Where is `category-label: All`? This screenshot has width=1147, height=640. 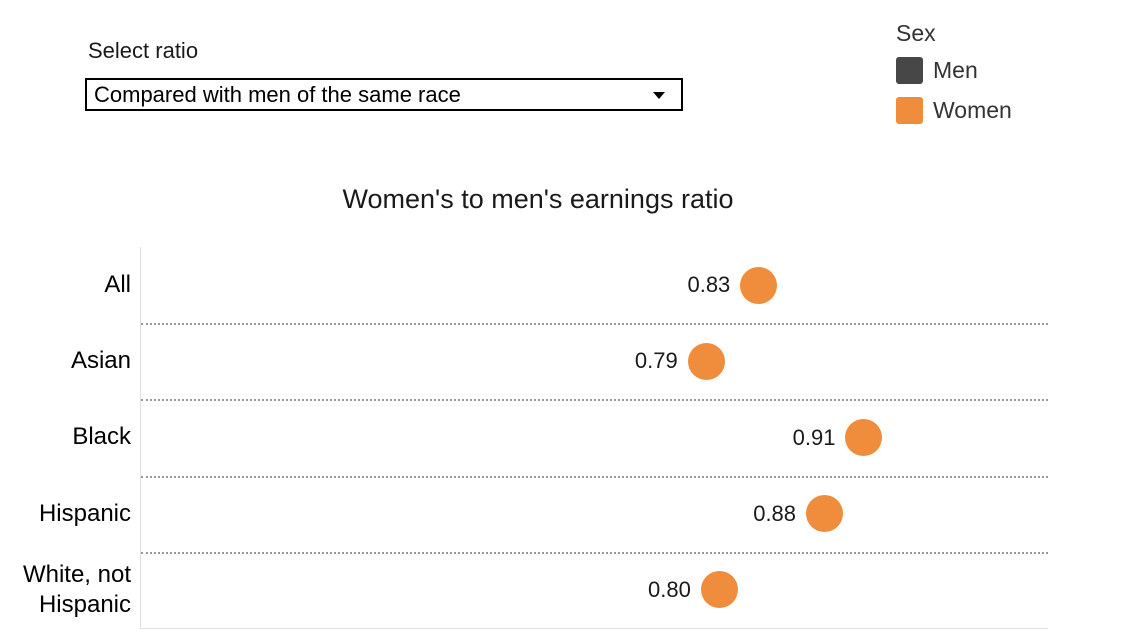 category-label: All is located at coordinates (117, 285).